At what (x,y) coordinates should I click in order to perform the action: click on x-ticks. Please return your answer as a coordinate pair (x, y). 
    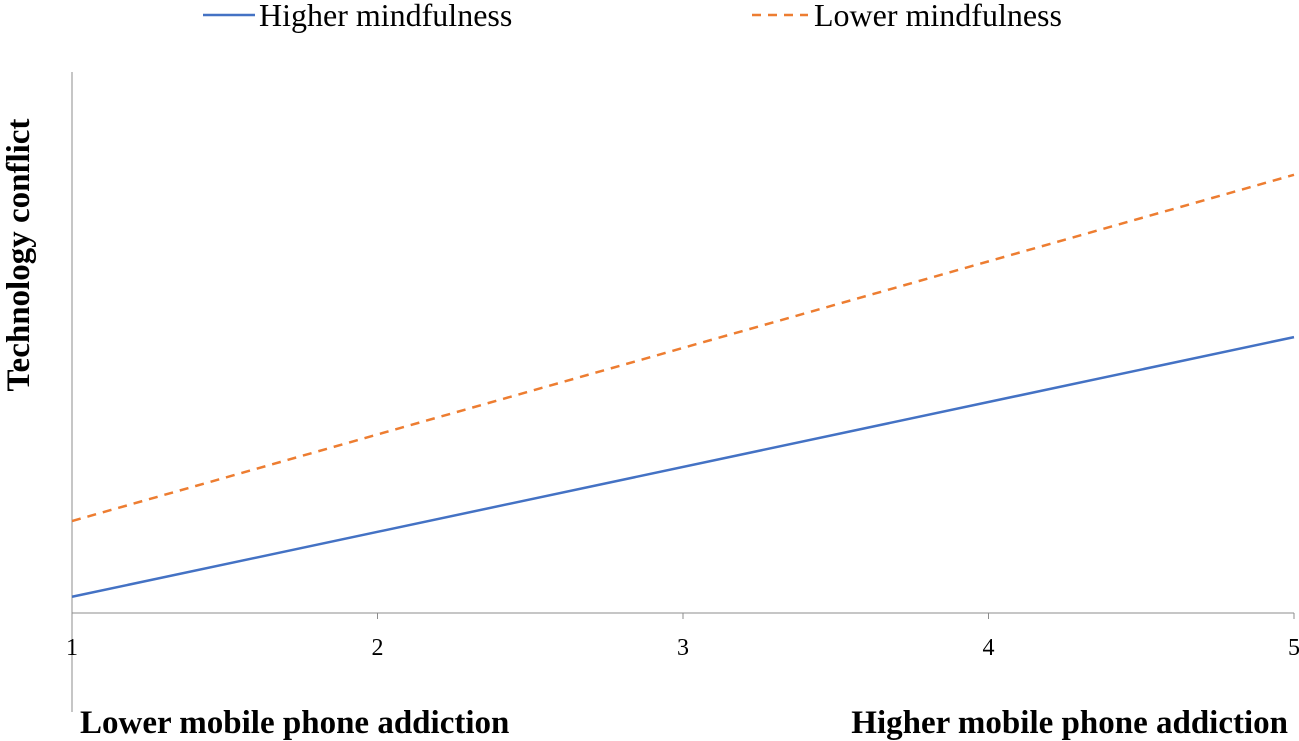
    Looking at the image, I should click on (683, 616).